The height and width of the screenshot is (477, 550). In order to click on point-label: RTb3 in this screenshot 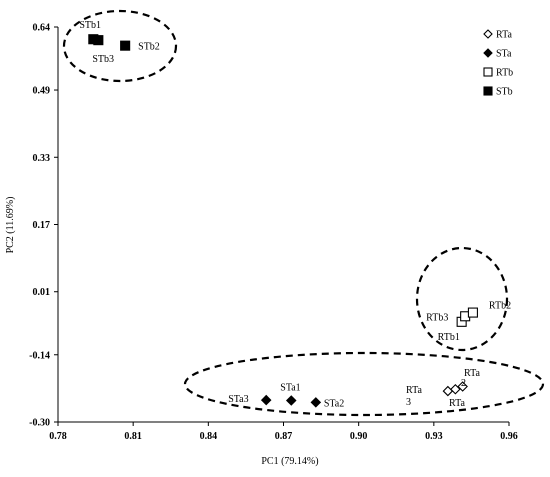, I will do `click(437, 317)`.